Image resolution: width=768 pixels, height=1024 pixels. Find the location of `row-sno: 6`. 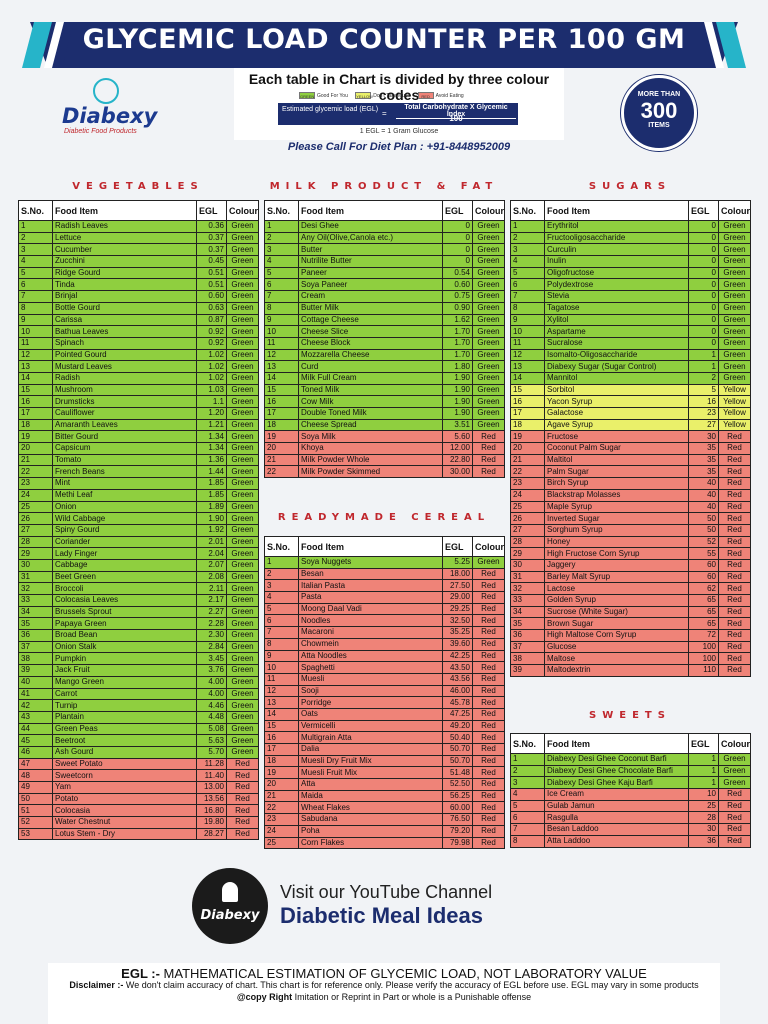

row-sno: 6 is located at coordinates (527, 818).